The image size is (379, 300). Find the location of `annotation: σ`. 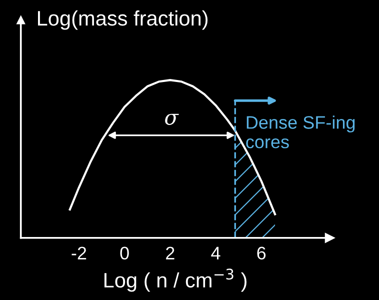

annotation: σ is located at coordinates (172, 119).